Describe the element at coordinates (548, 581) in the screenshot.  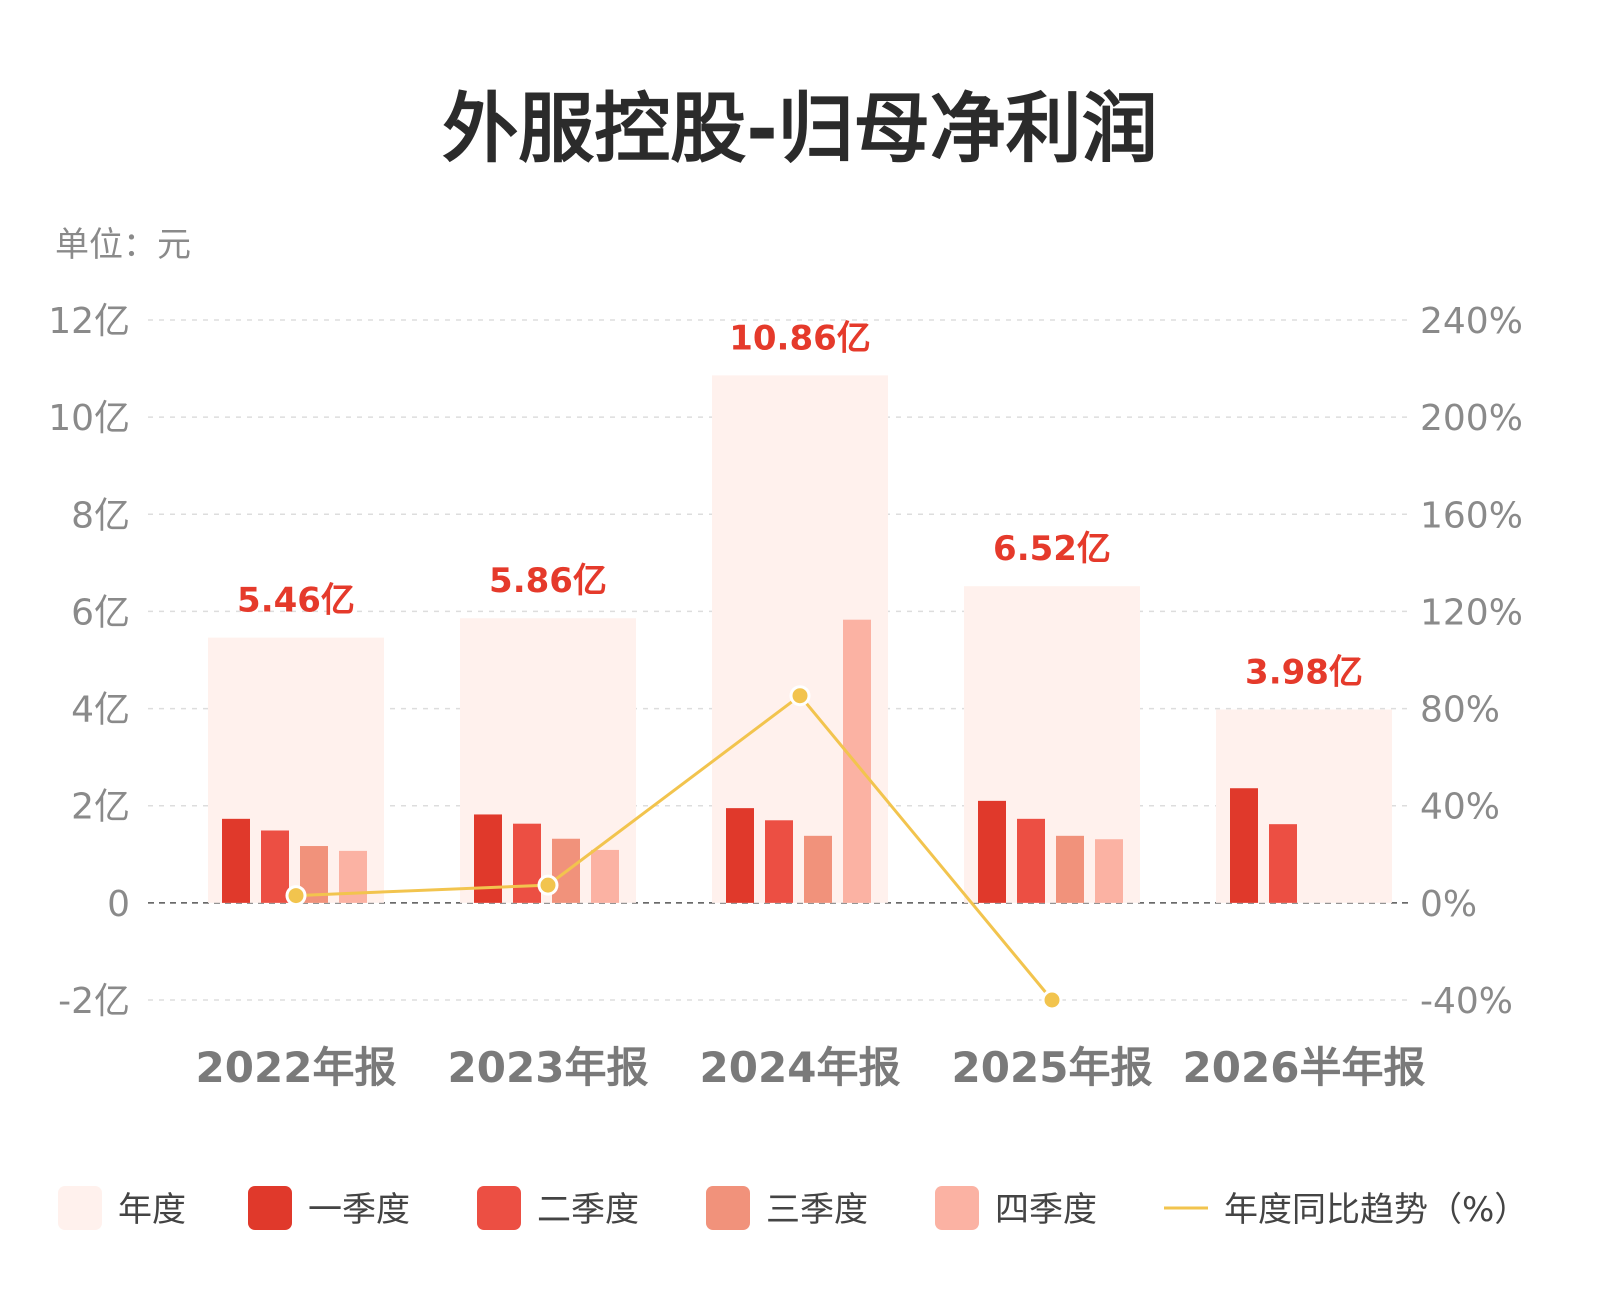
I see `annual-value-label: 5.86亿` at that location.